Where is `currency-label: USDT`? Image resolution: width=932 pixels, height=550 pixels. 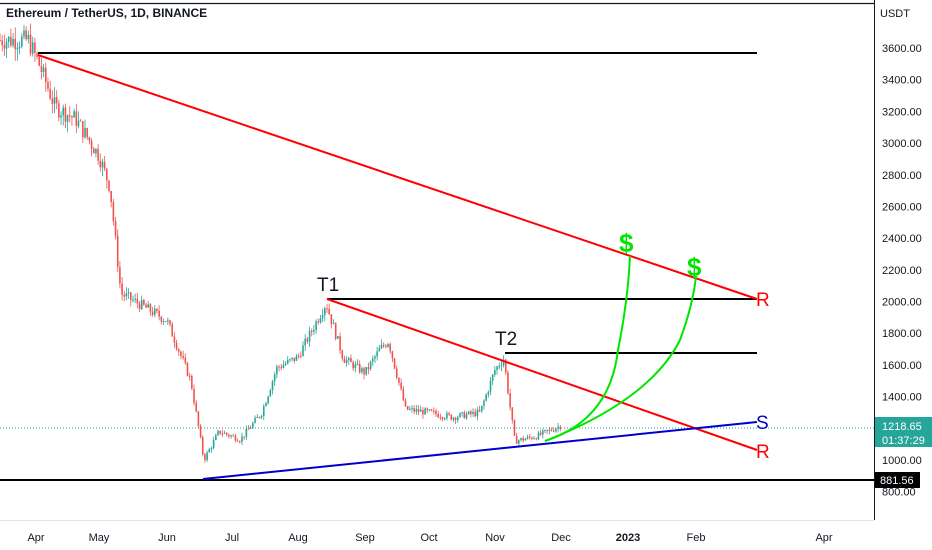
currency-label: USDT is located at coordinates (895, 14).